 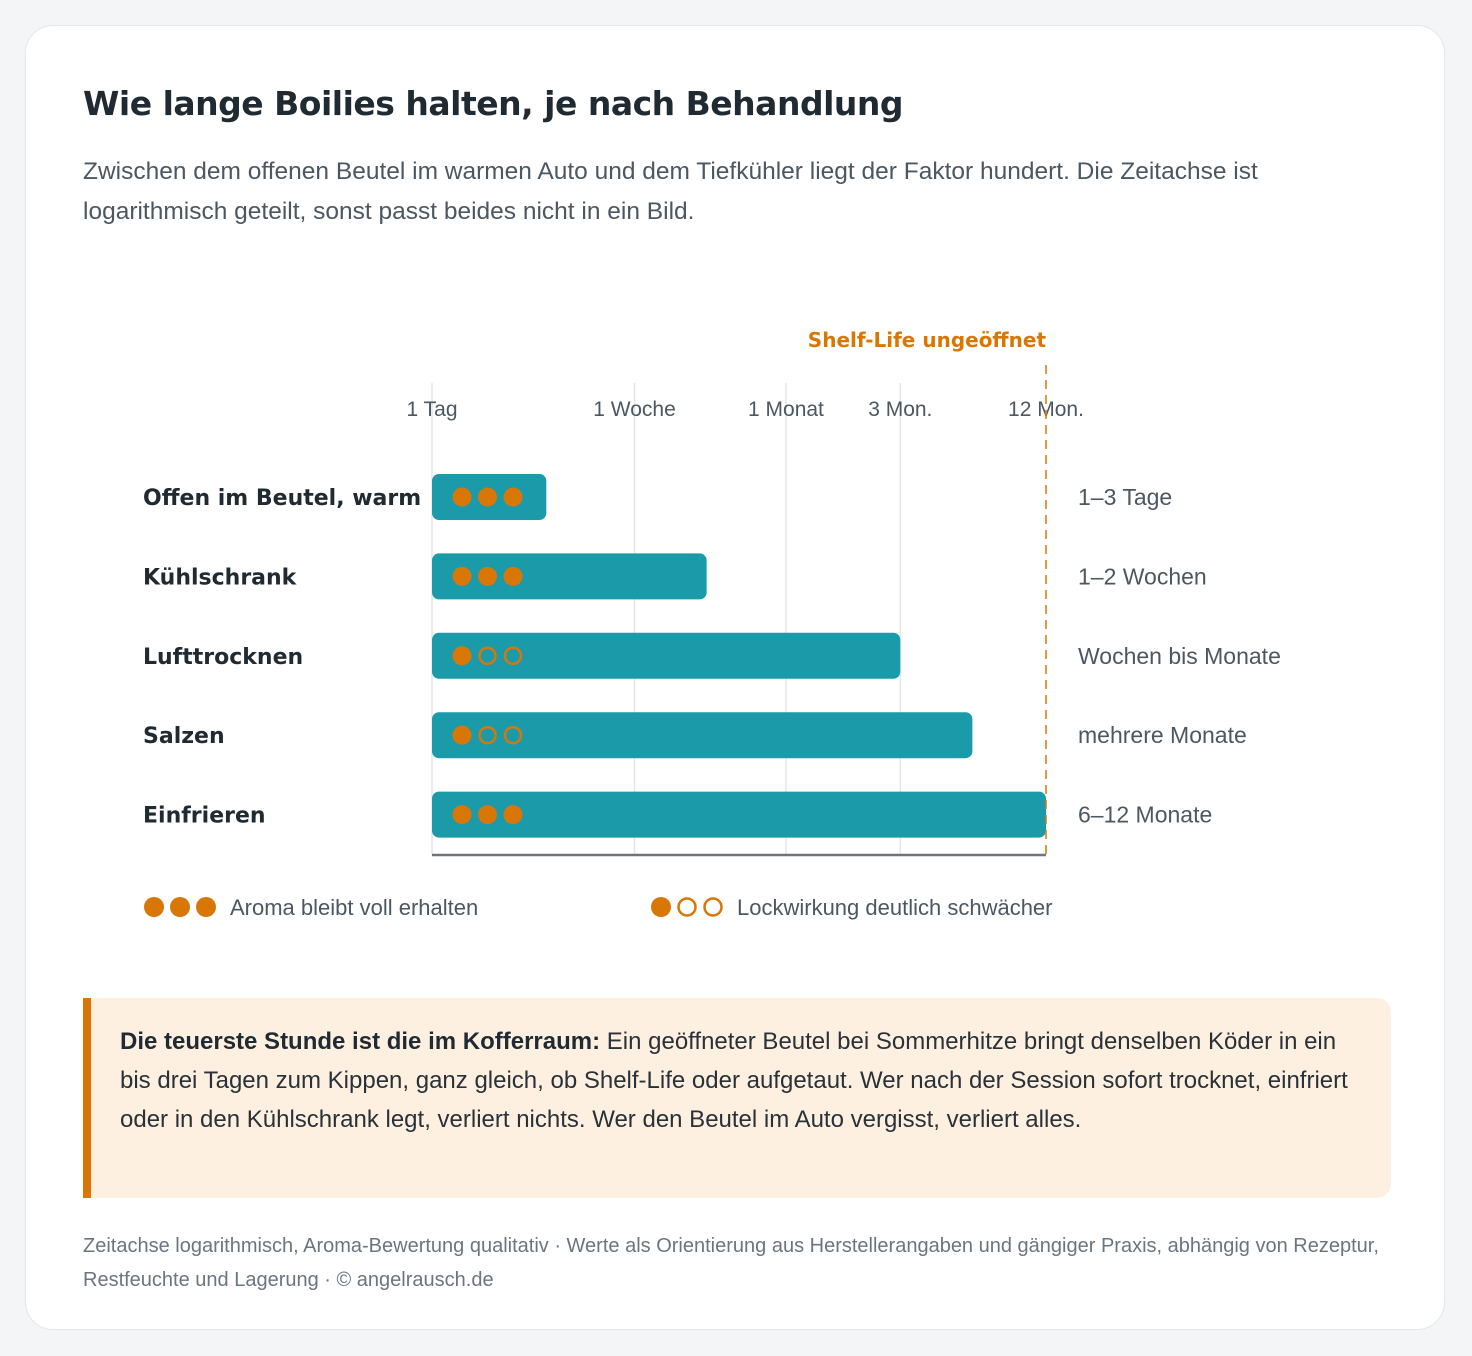 What do you see at coordinates (1142, 576) in the screenshot?
I see `range-label: 1–2 Wochen` at bounding box center [1142, 576].